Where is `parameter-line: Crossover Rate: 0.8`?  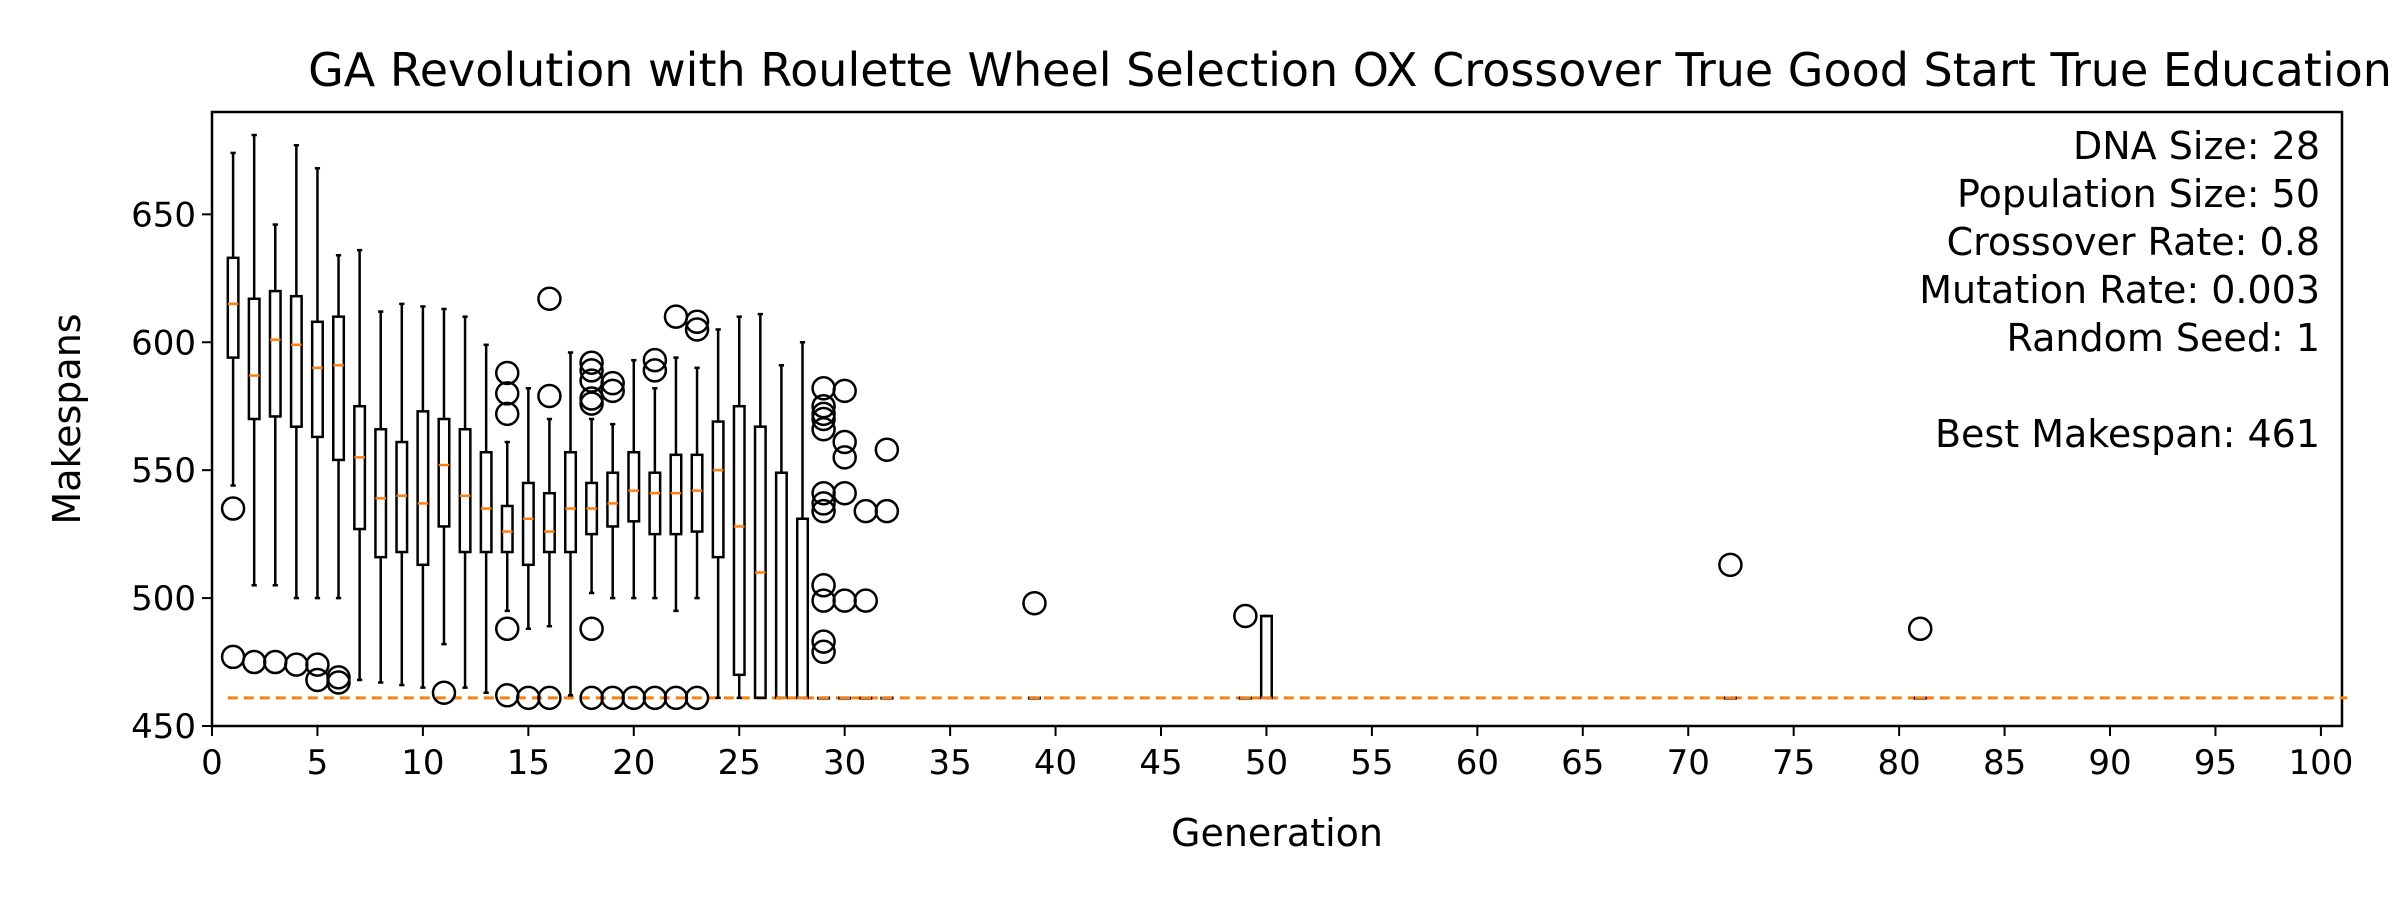
parameter-line: Crossover Rate: 0.8 is located at coordinates (2133, 242).